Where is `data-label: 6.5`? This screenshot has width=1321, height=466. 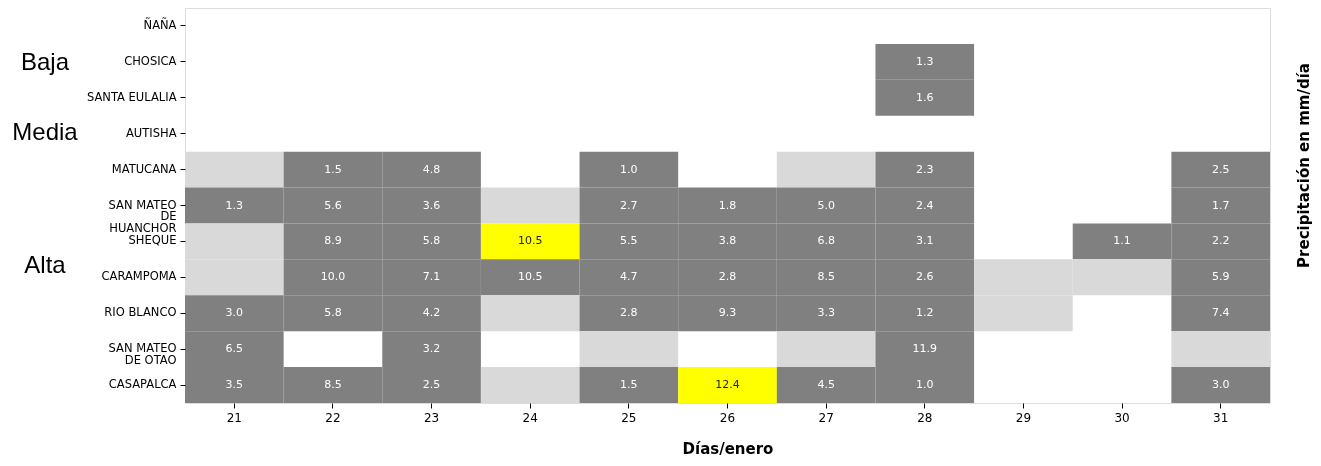 data-label: 6.5 is located at coordinates (234, 349).